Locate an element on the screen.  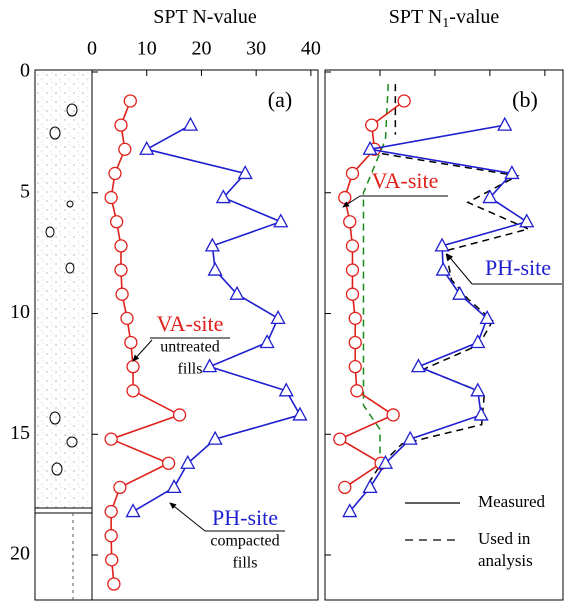
analysis-line is located at coordinates (375, 274).